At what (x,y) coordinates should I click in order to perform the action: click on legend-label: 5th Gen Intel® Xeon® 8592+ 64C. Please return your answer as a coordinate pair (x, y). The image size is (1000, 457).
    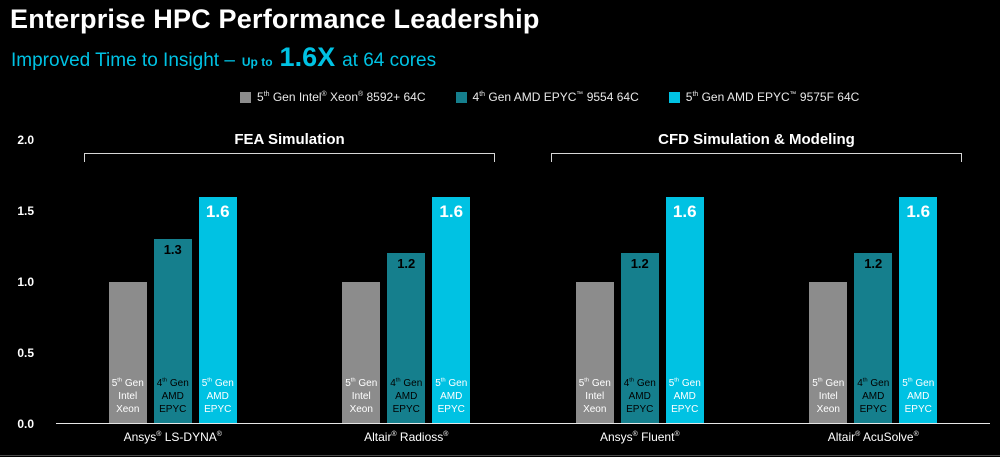
    Looking at the image, I should click on (341, 97).